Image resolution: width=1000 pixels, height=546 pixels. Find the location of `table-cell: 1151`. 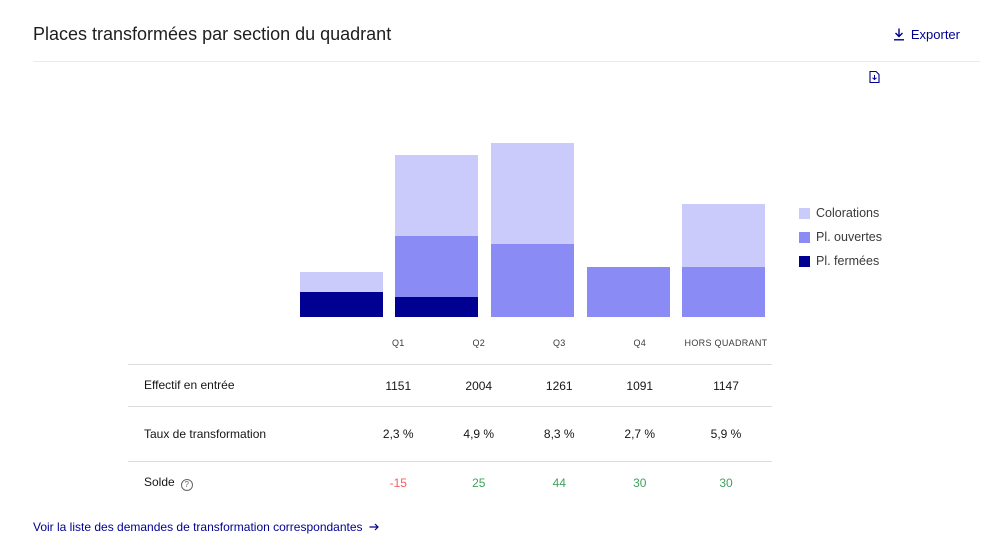

table-cell: 1151 is located at coordinates (398, 385).